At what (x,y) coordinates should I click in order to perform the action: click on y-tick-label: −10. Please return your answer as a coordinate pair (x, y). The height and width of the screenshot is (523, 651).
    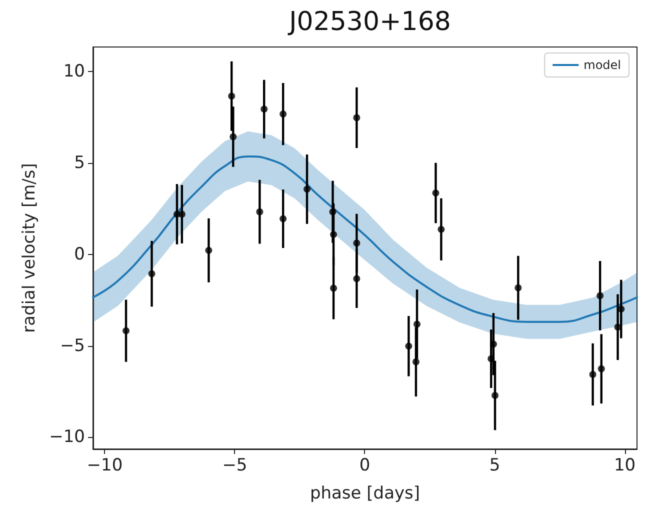
    Looking at the image, I should click on (67, 437).